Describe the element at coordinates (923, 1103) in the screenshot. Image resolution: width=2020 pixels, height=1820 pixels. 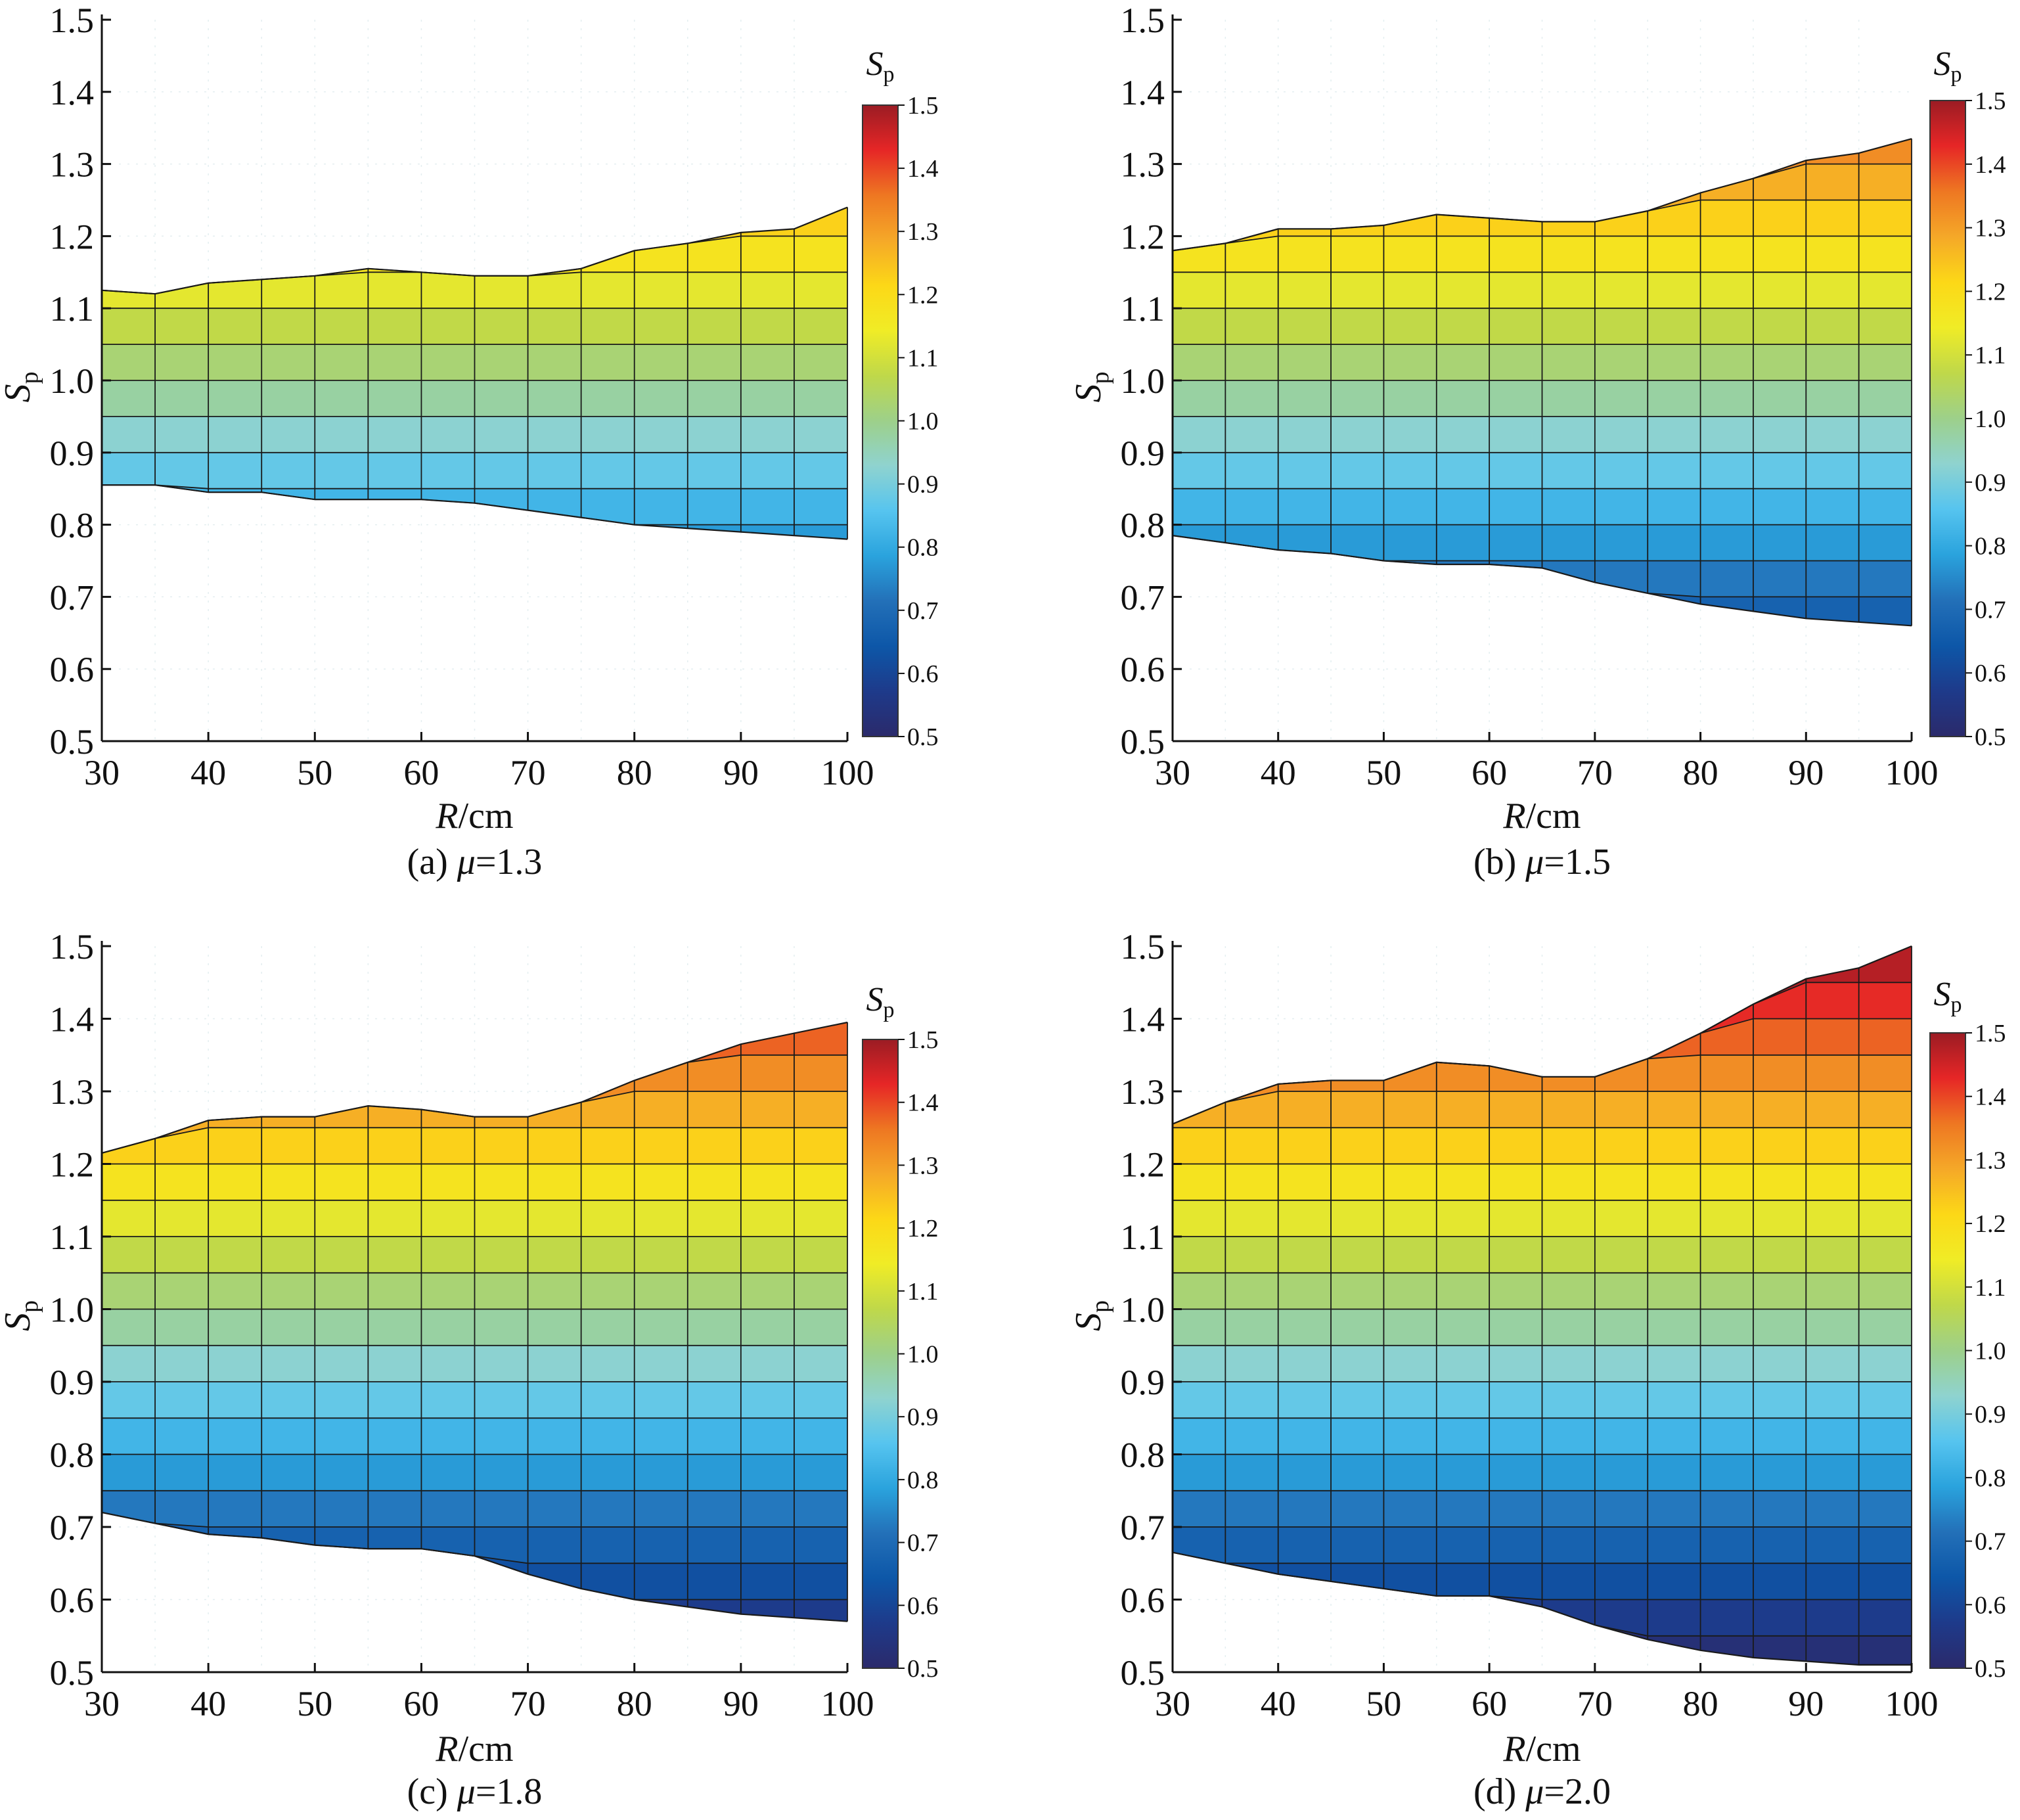
I see `colorbar-tick-label: 1.4` at that location.